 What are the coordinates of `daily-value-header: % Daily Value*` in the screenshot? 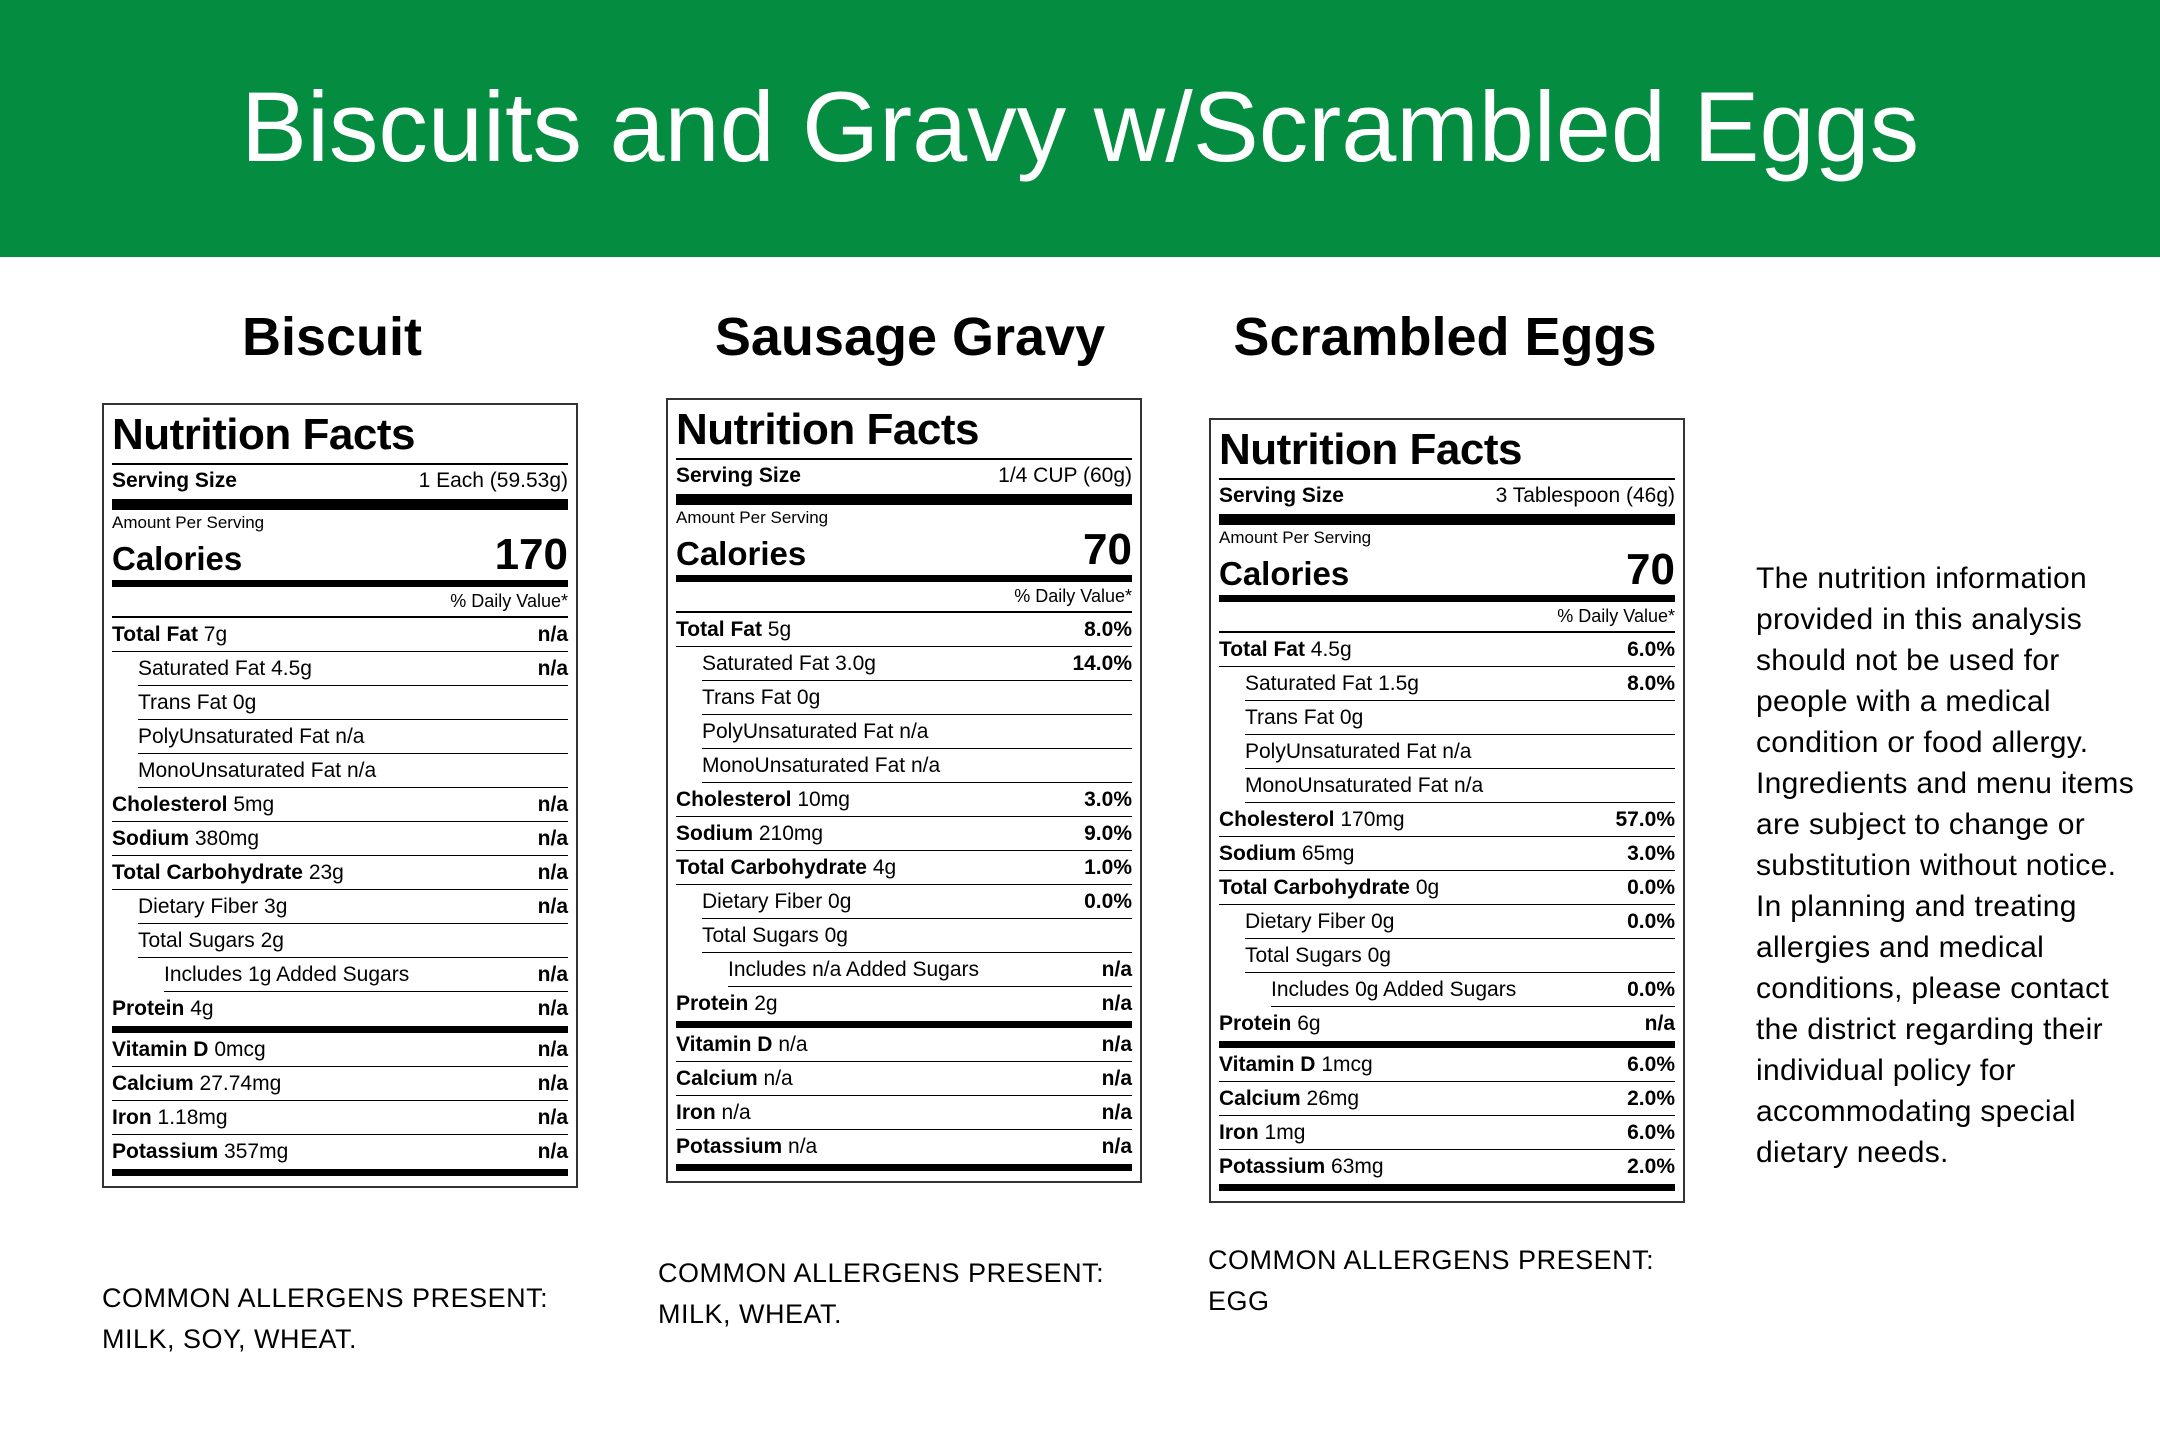 It's located at (1447, 617).